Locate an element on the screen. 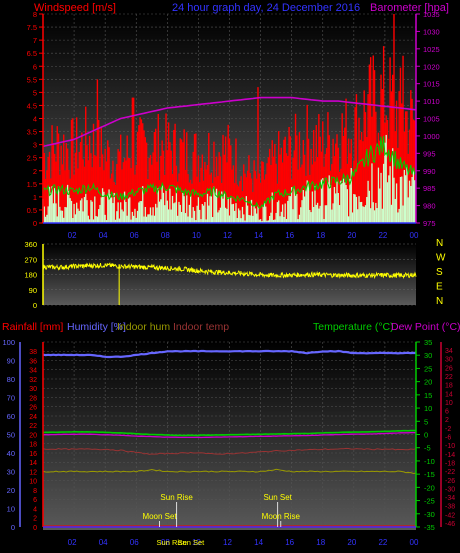 This screenshot has height=553, width=460. wind-x-tick: 02 is located at coordinates (72, 235).